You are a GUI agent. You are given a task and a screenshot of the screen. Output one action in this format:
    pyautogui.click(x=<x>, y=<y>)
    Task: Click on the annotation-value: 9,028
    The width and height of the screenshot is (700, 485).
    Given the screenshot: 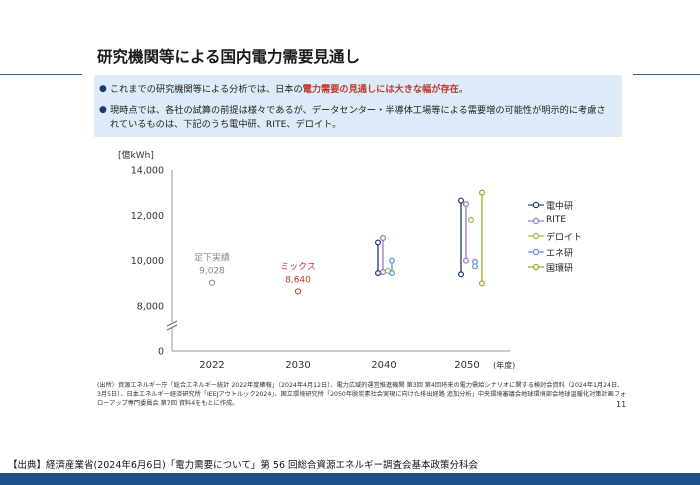 What is the action you would take?
    pyautogui.click(x=212, y=272)
    